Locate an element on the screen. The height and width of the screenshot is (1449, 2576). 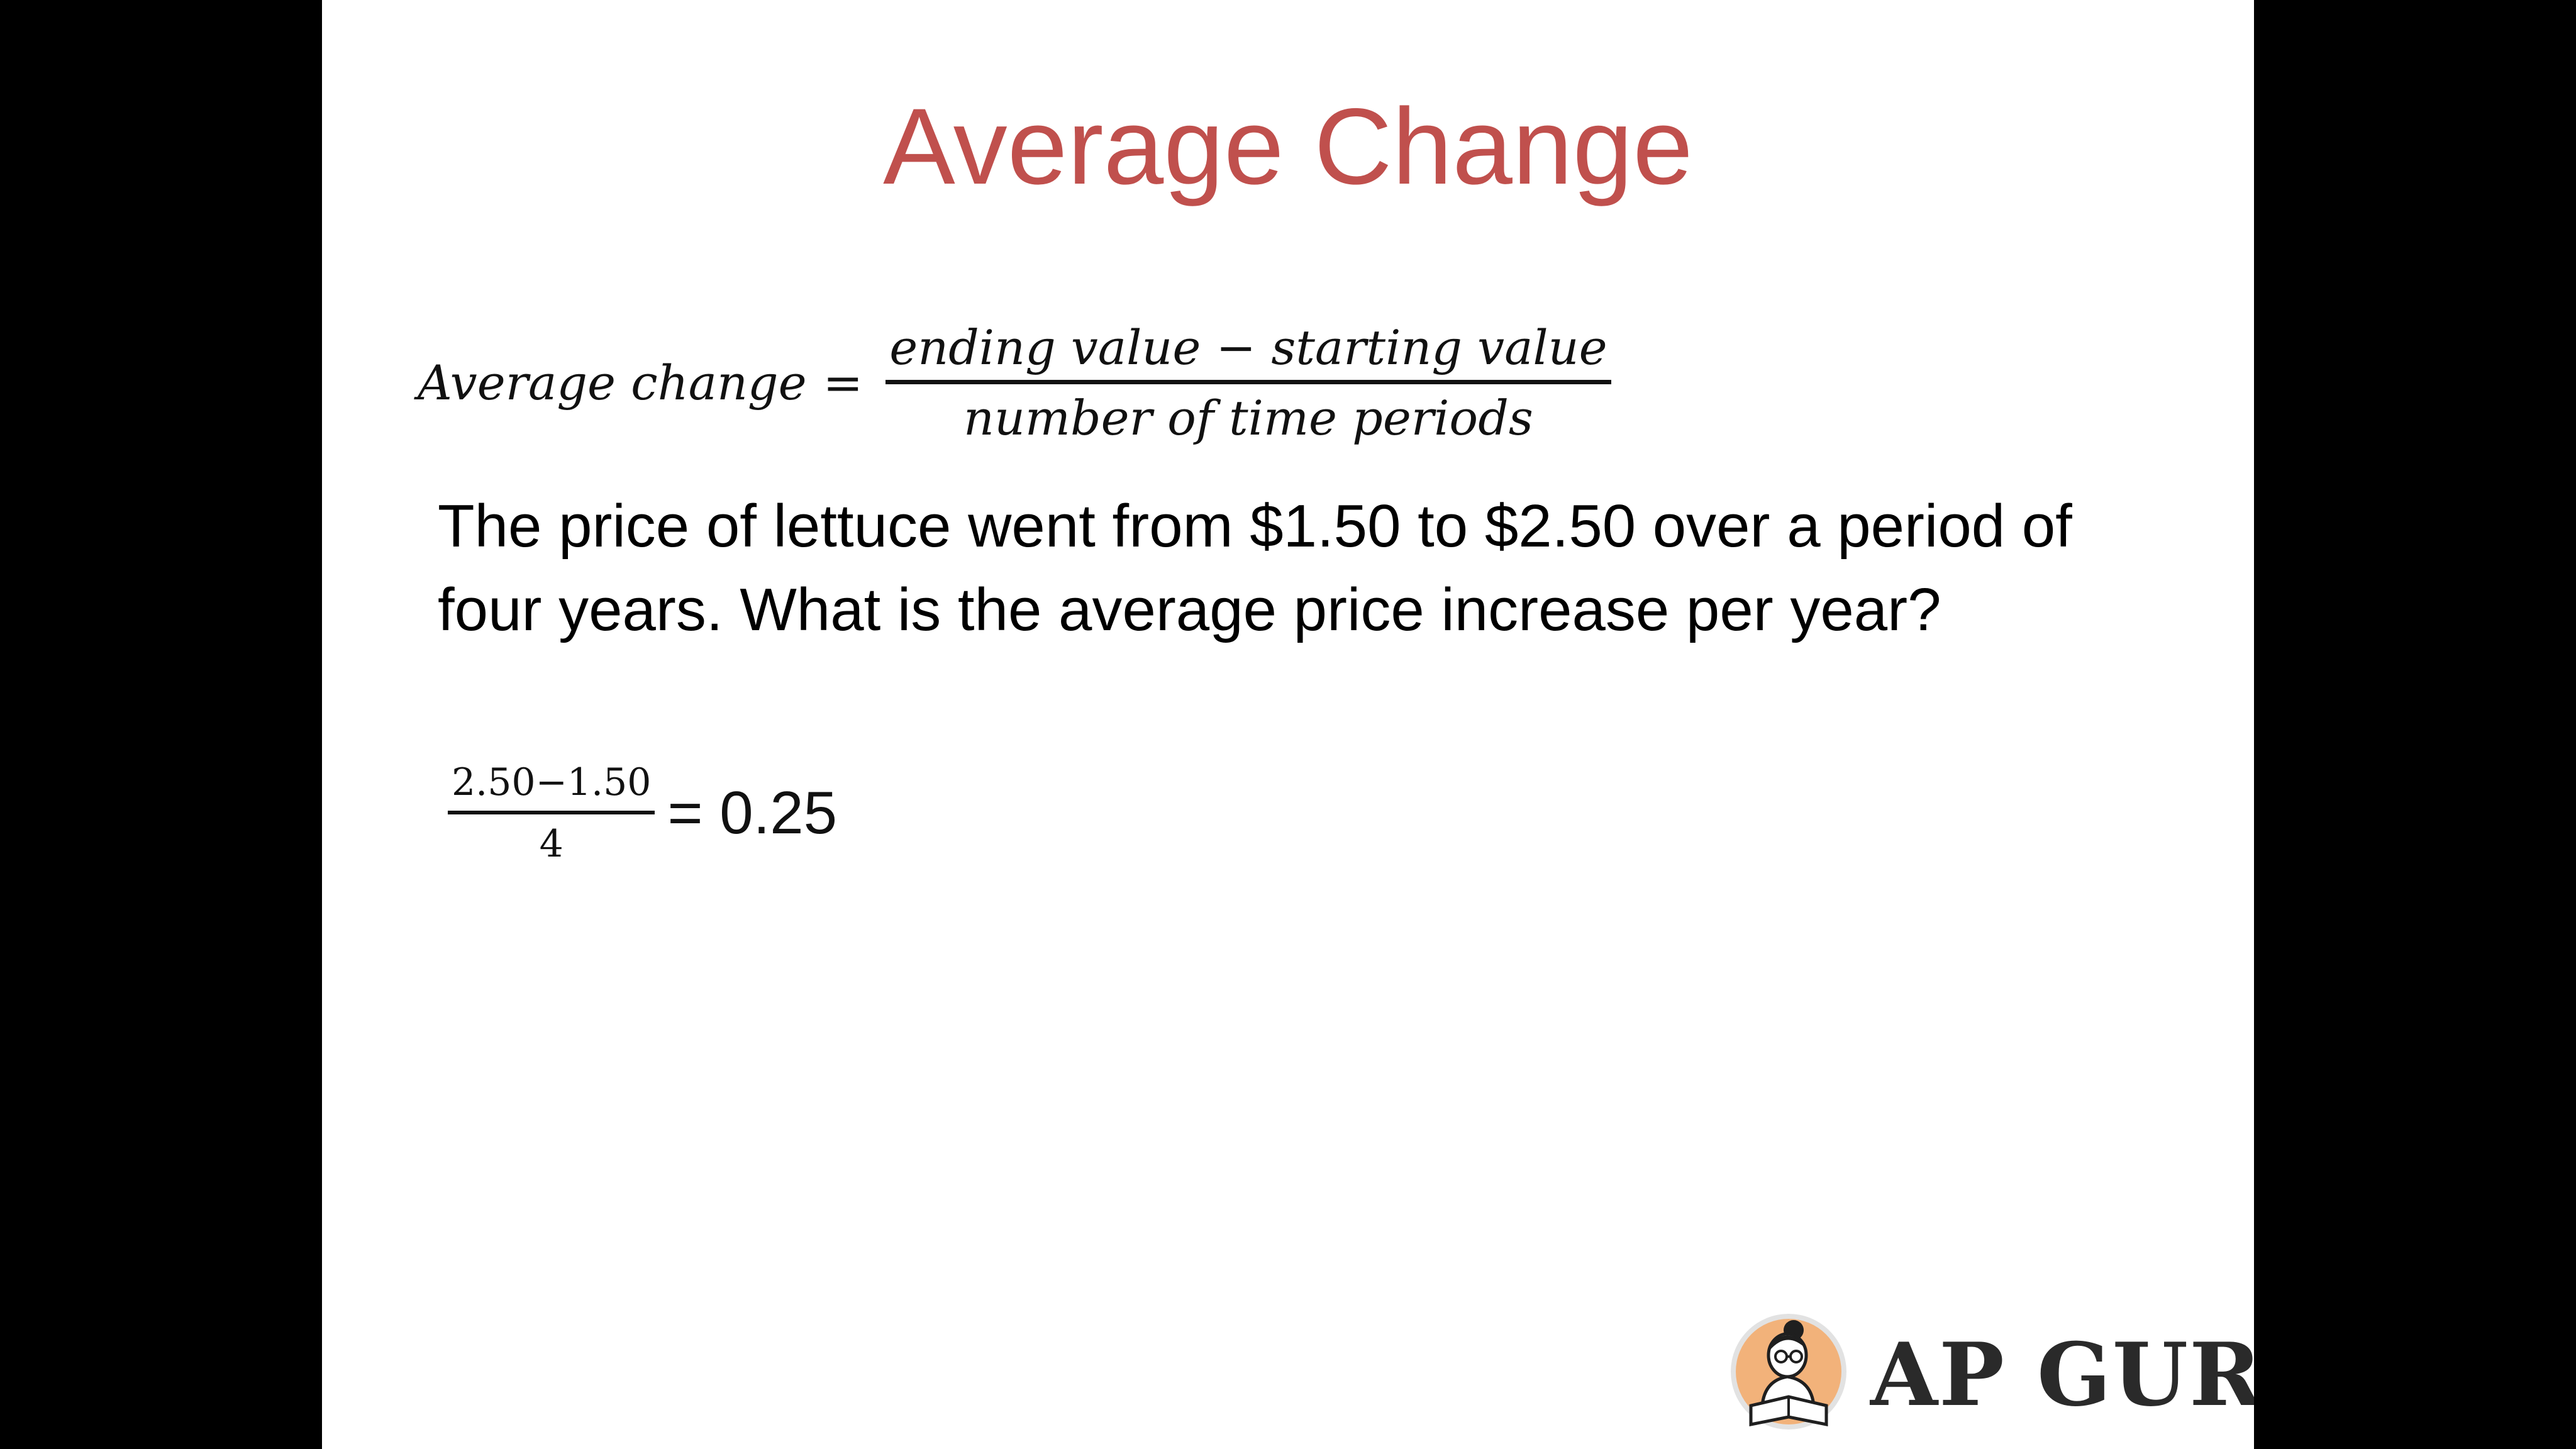
formula-numerator: ending value − starting value is located at coordinates (1248, 347).